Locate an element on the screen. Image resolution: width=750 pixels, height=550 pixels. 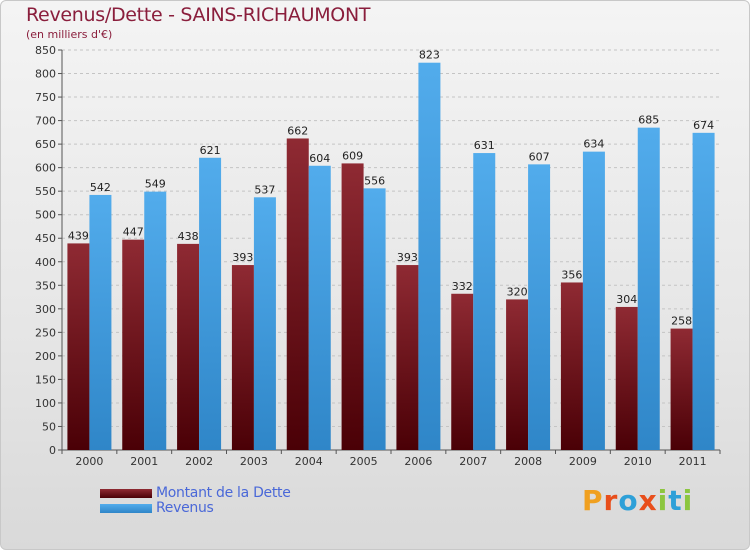
proxiti-logo: Proxiti is located at coordinates (638, 500).